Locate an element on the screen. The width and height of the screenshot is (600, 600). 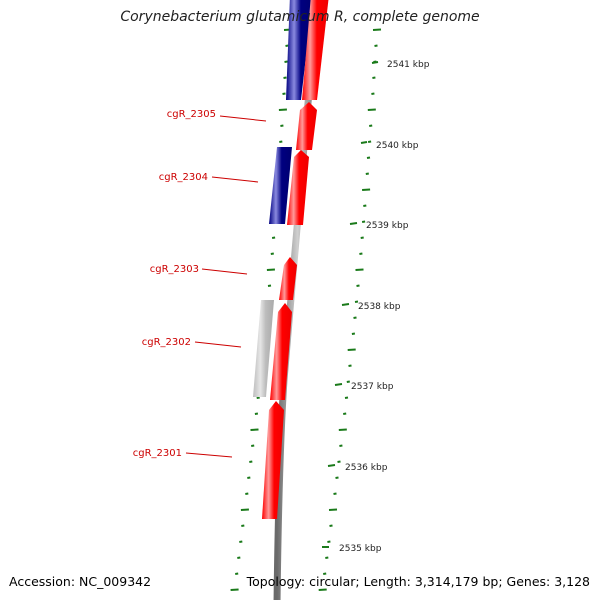
gene-label-cgR_2301: cgR_2301 is located at coordinates (157, 453).